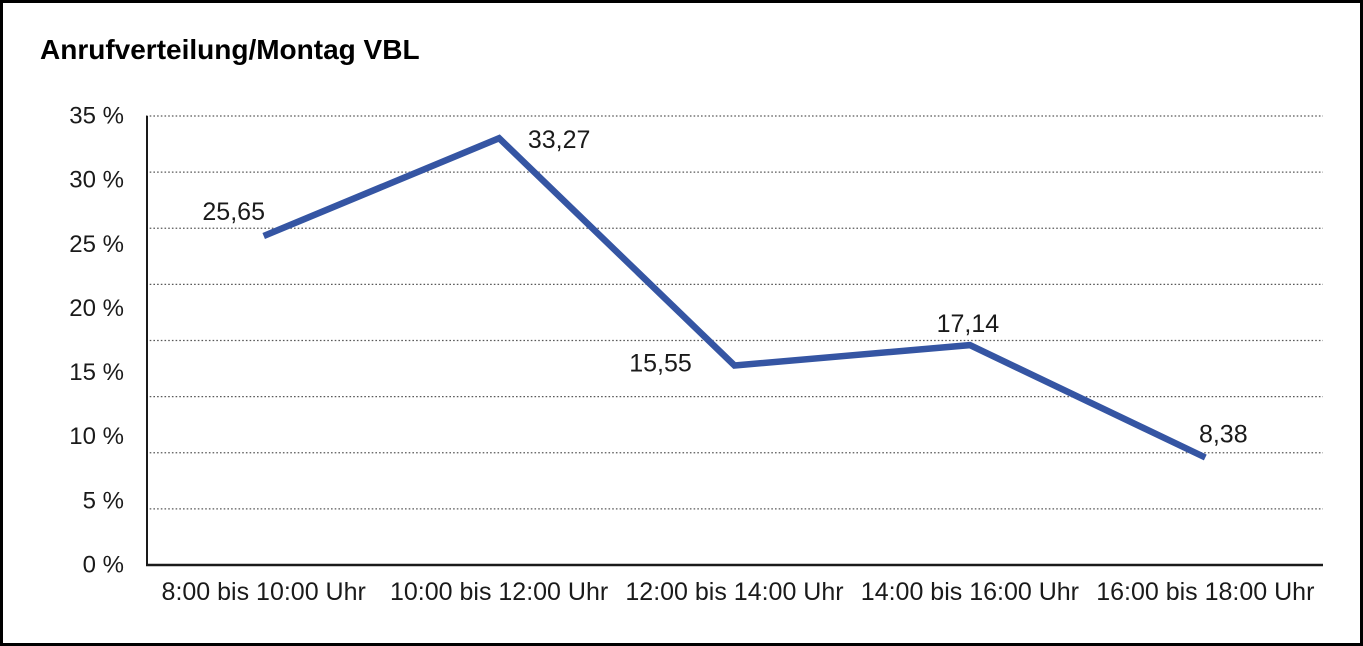  Describe the element at coordinates (970, 592) in the screenshot. I see `x-axis-category-label: 14:00 bis 16:00 Uhr` at that location.